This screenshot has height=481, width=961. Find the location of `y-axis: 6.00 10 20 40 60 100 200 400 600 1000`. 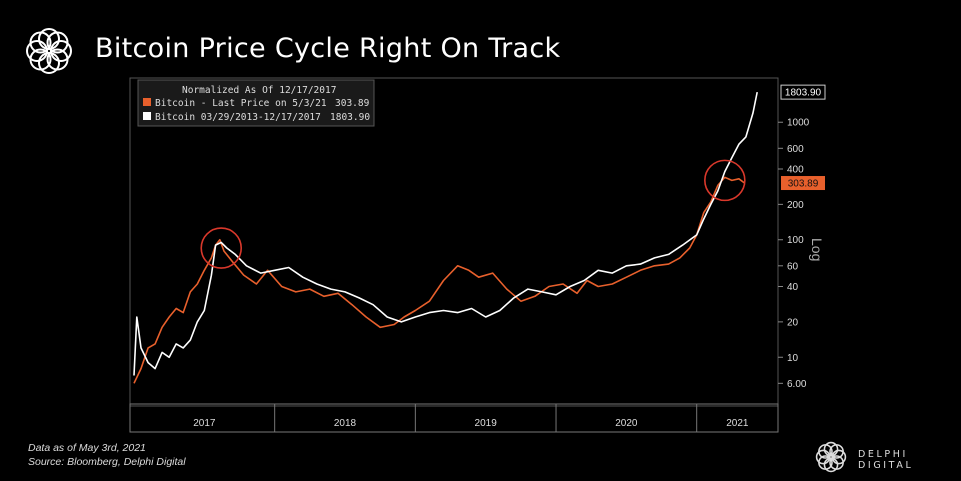

y-axis: 6.00 10 20 40 60 100 200 400 600 1000 is located at coordinates (794, 254).